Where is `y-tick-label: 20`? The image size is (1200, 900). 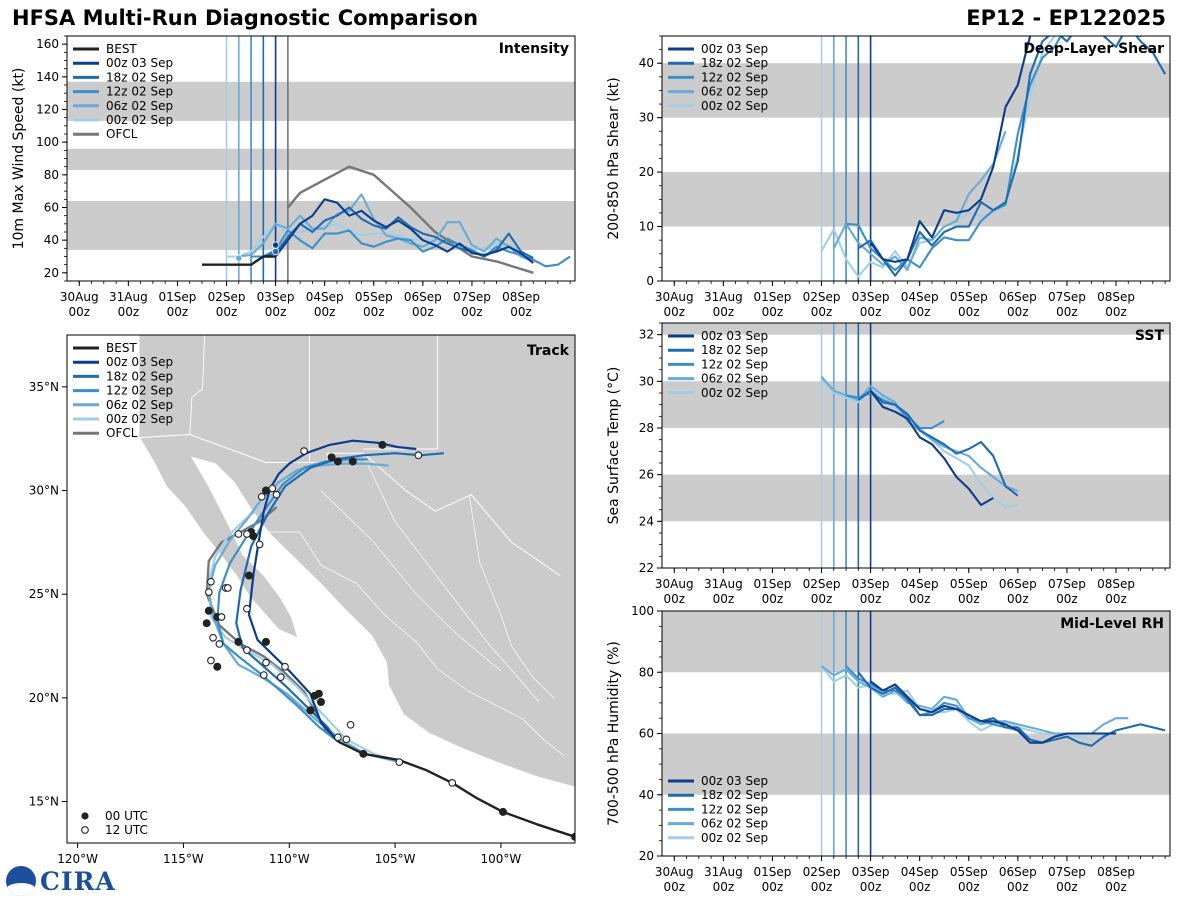 y-tick-label: 20 is located at coordinates (51, 273).